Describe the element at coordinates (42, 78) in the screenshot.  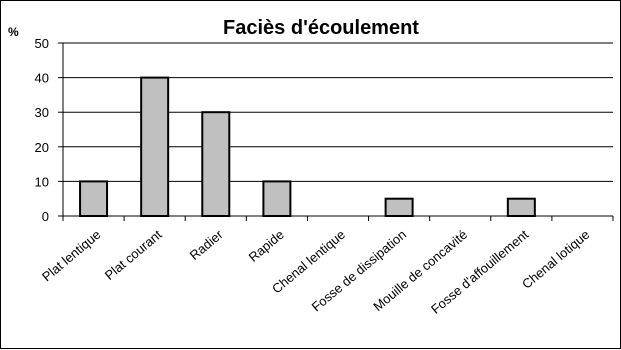
I see `y-tick-label: 40` at that location.